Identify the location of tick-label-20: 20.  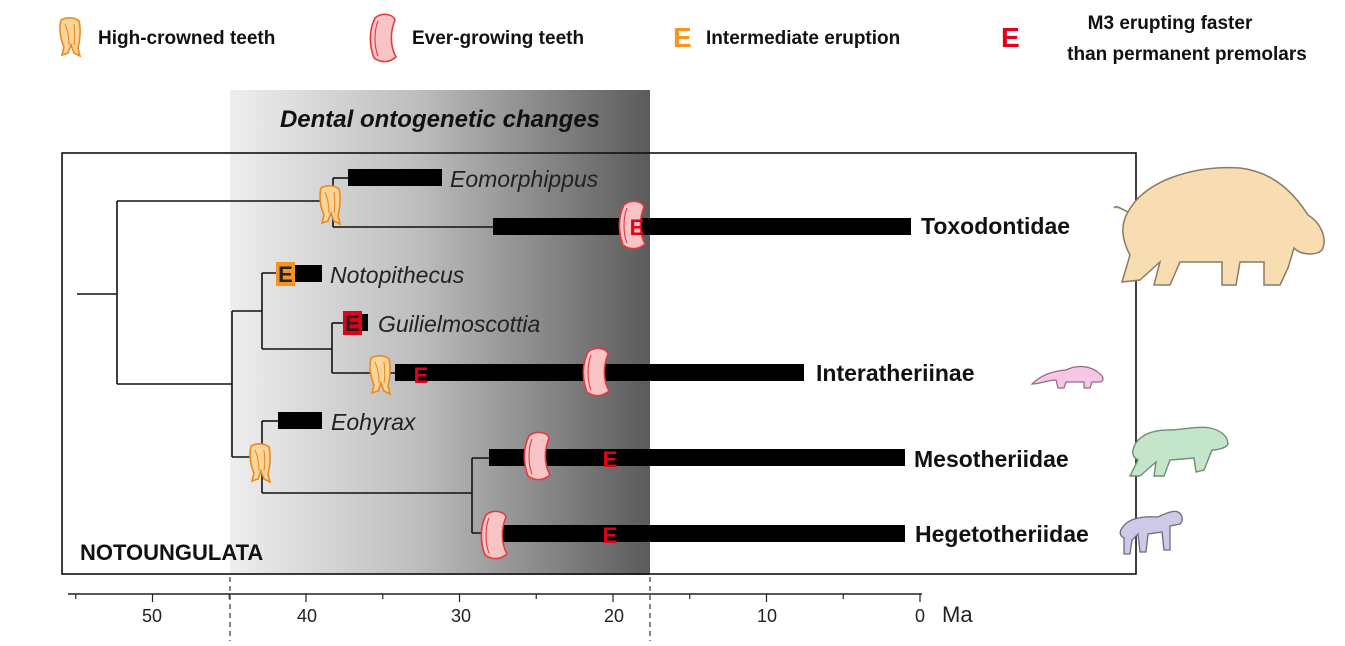
(614, 616).